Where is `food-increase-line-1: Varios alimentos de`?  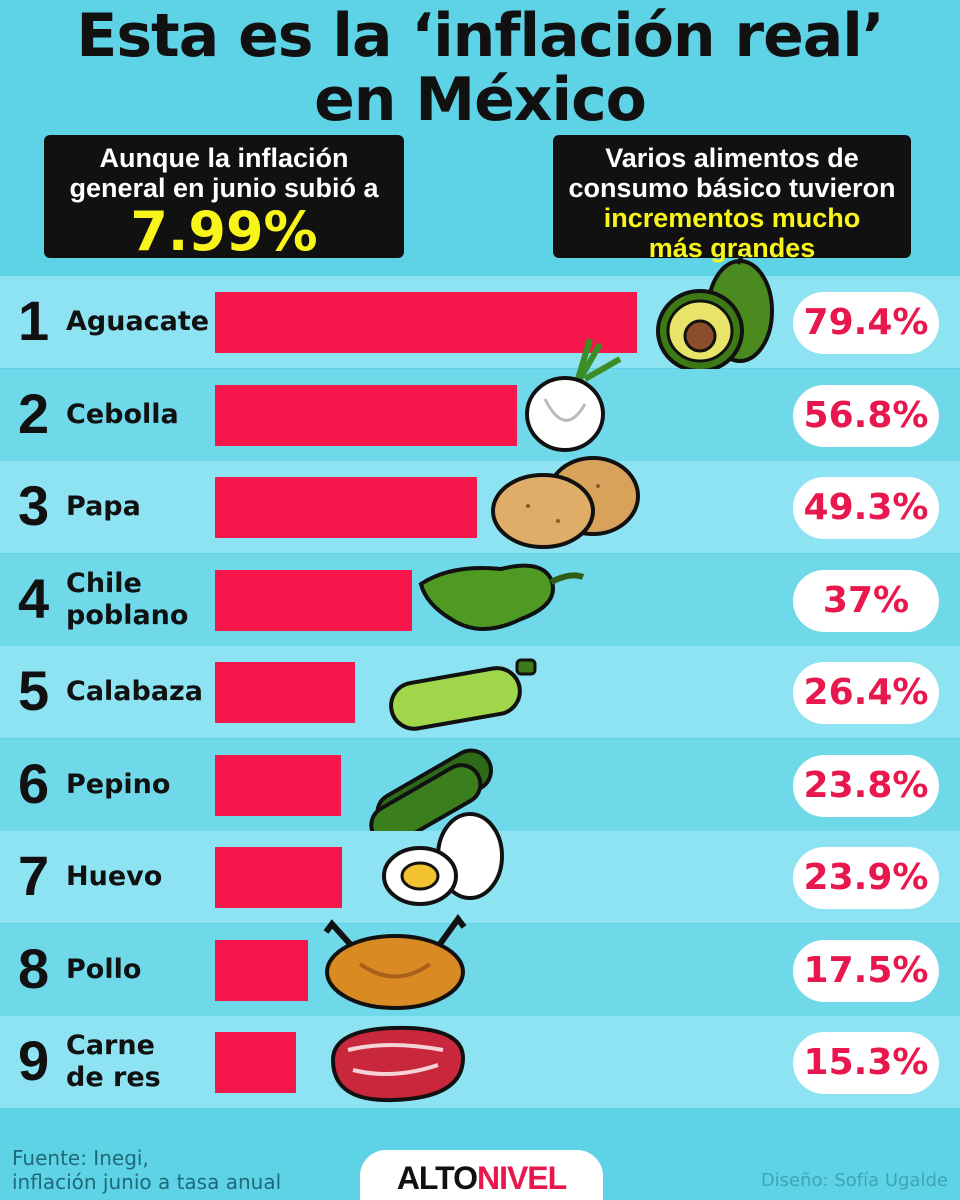
food-increase-line-1: Varios alimentos de is located at coordinates (732, 158).